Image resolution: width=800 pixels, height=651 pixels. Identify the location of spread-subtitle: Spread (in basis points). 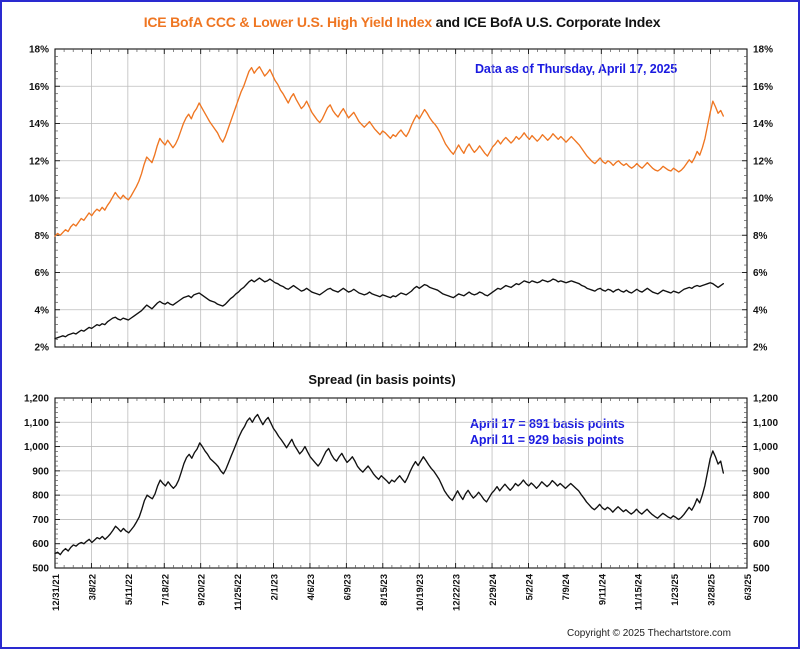
(382, 379).